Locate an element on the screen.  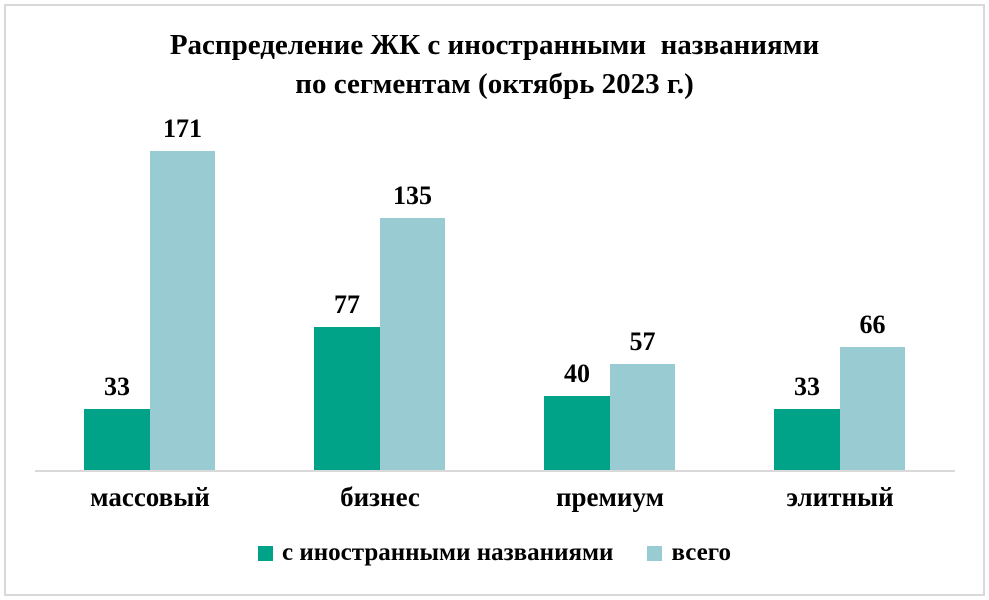
x-axis-line is located at coordinates (495, 471).